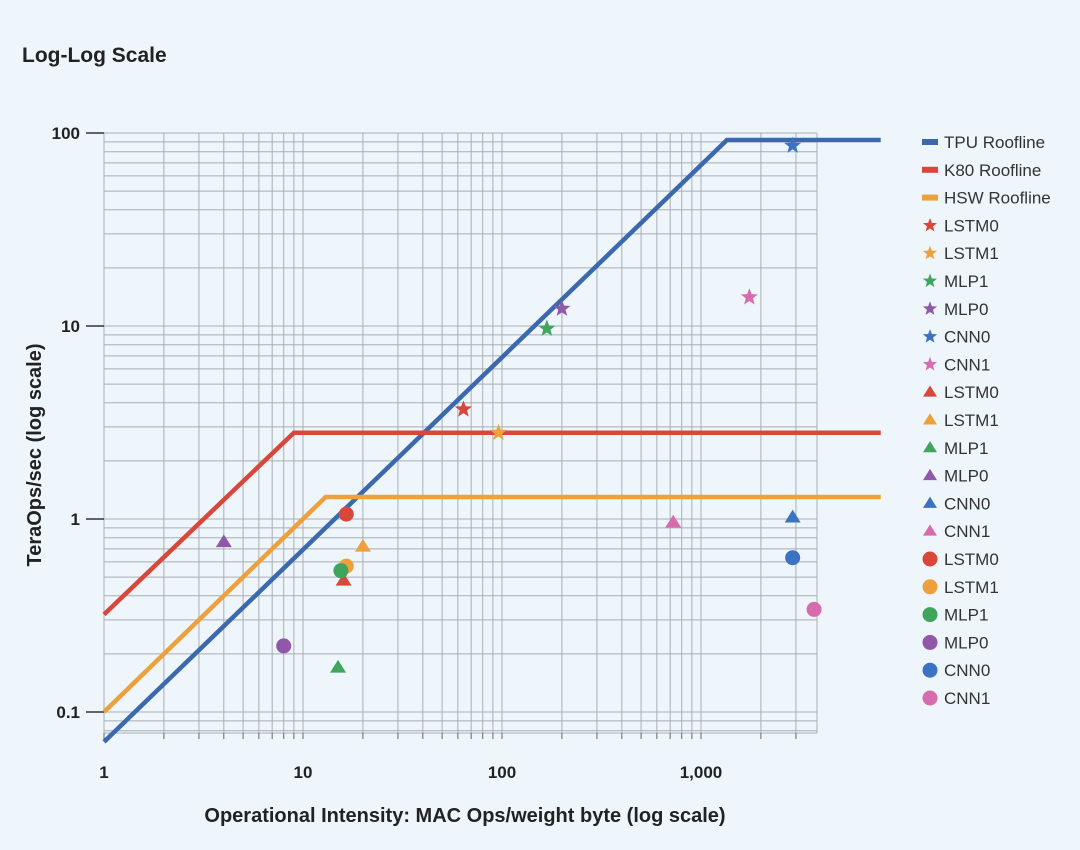  Describe the element at coordinates (749, 296) in the screenshot. I see `tpu-cnn1-star-marker` at that location.